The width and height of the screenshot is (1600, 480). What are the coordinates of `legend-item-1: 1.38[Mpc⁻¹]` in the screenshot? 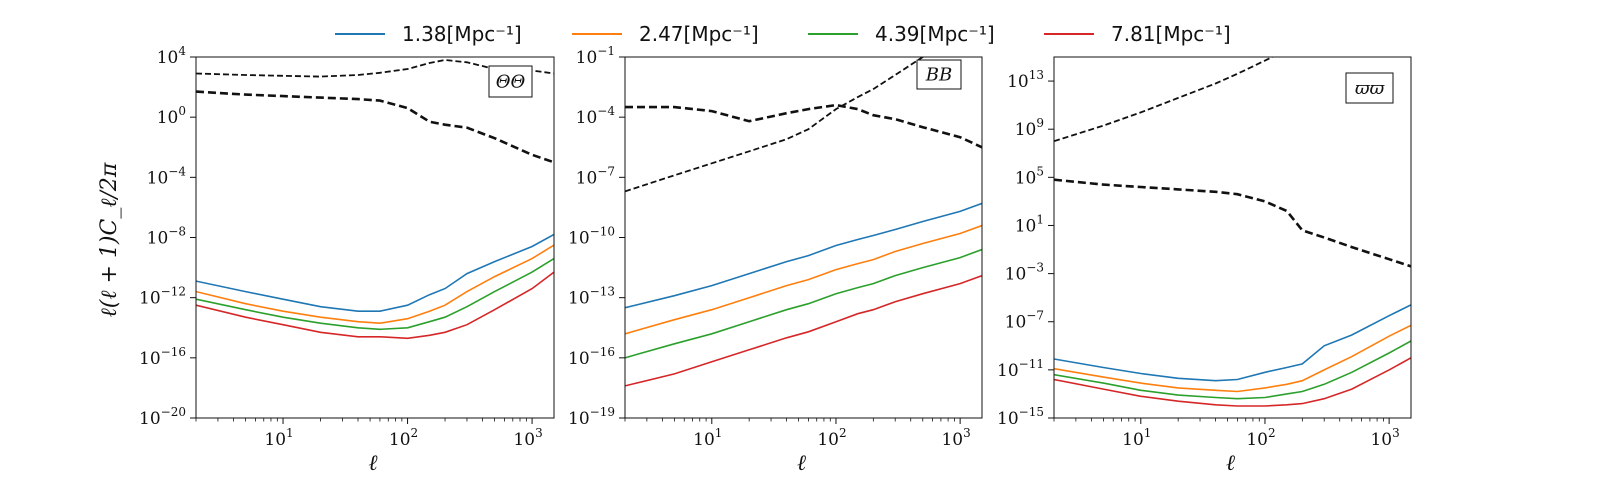 It's located at (428, 34).